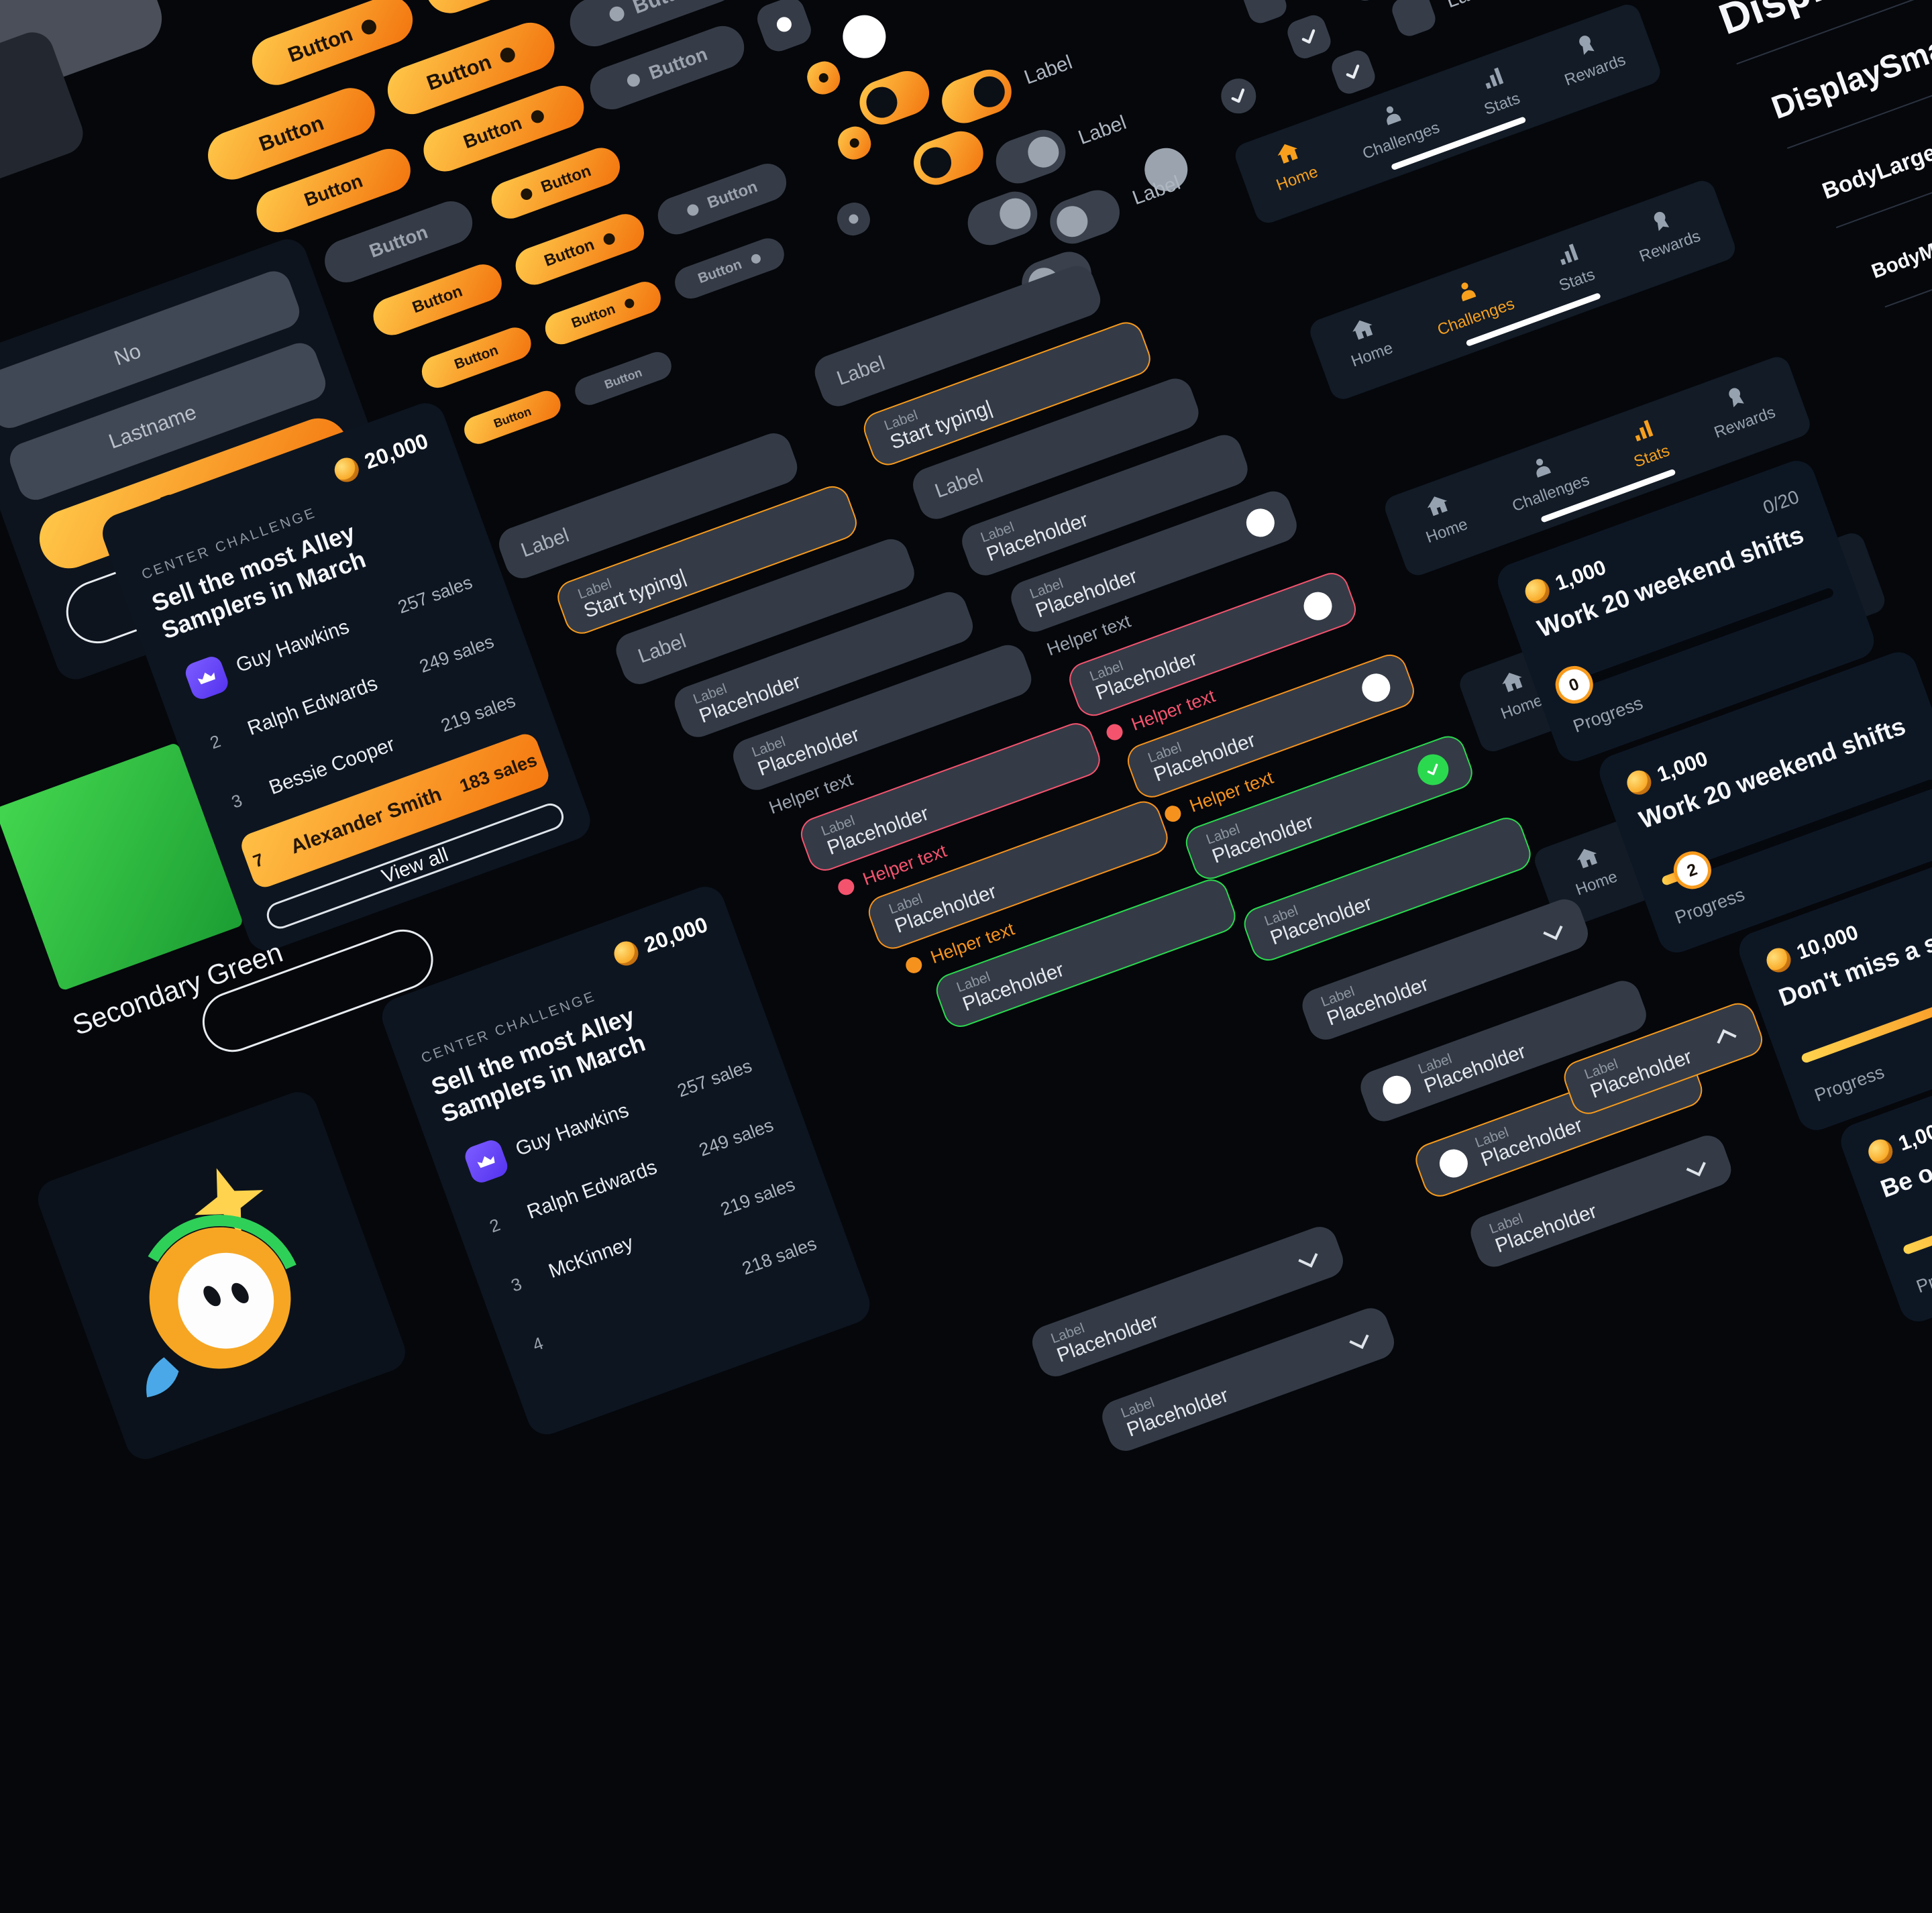 This screenshot has width=1932, height=1913. What do you see at coordinates (779, 1256) in the screenshot?
I see `sales-text: 218 sales` at bounding box center [779, 1256].